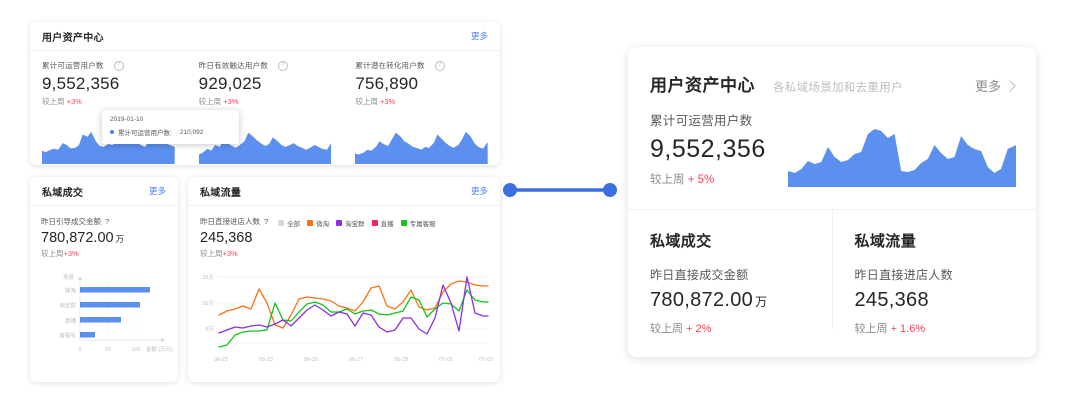  What do you see at coordinates (702, 300) in the screenshot?
I see `mobile-cell-value: 780,872.00` at bounding box center [702, 300].